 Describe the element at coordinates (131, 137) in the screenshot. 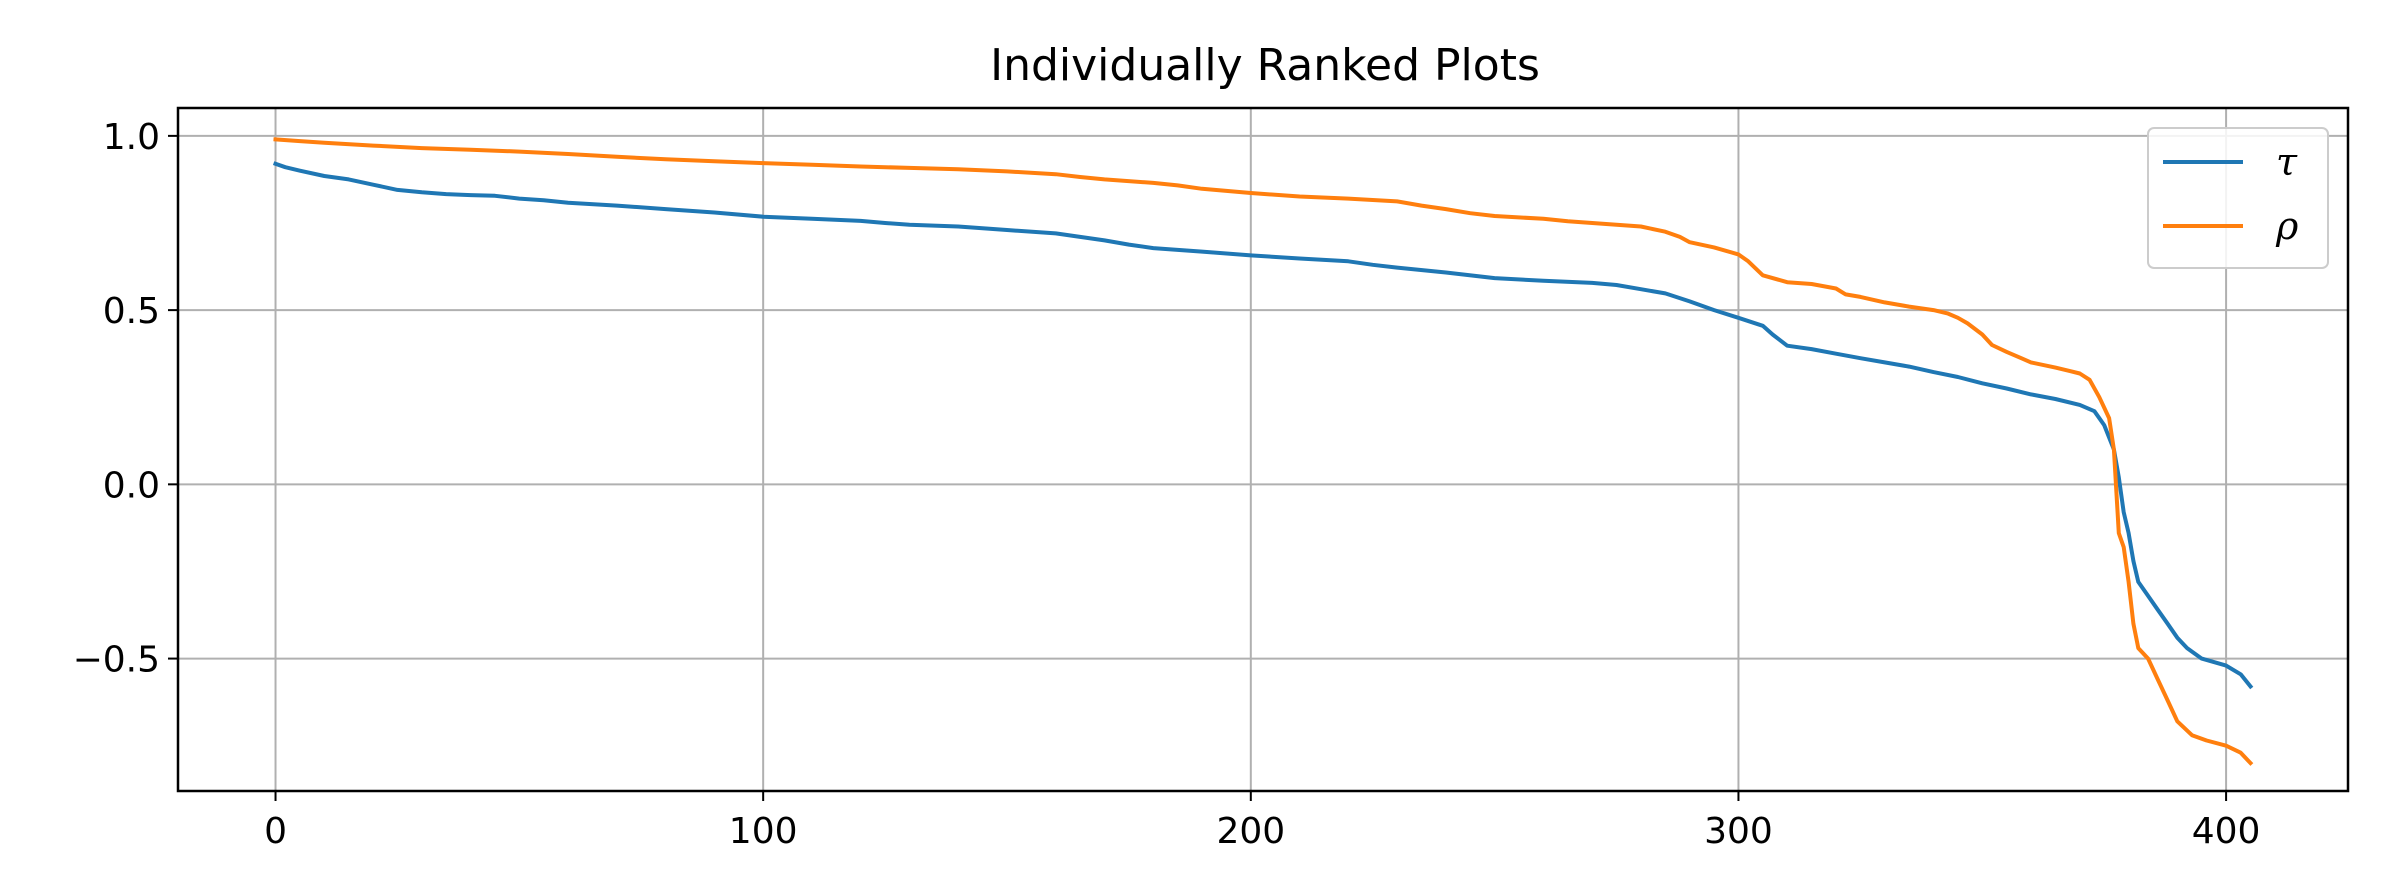

I see `y-tick-label: 1.0` at that location.